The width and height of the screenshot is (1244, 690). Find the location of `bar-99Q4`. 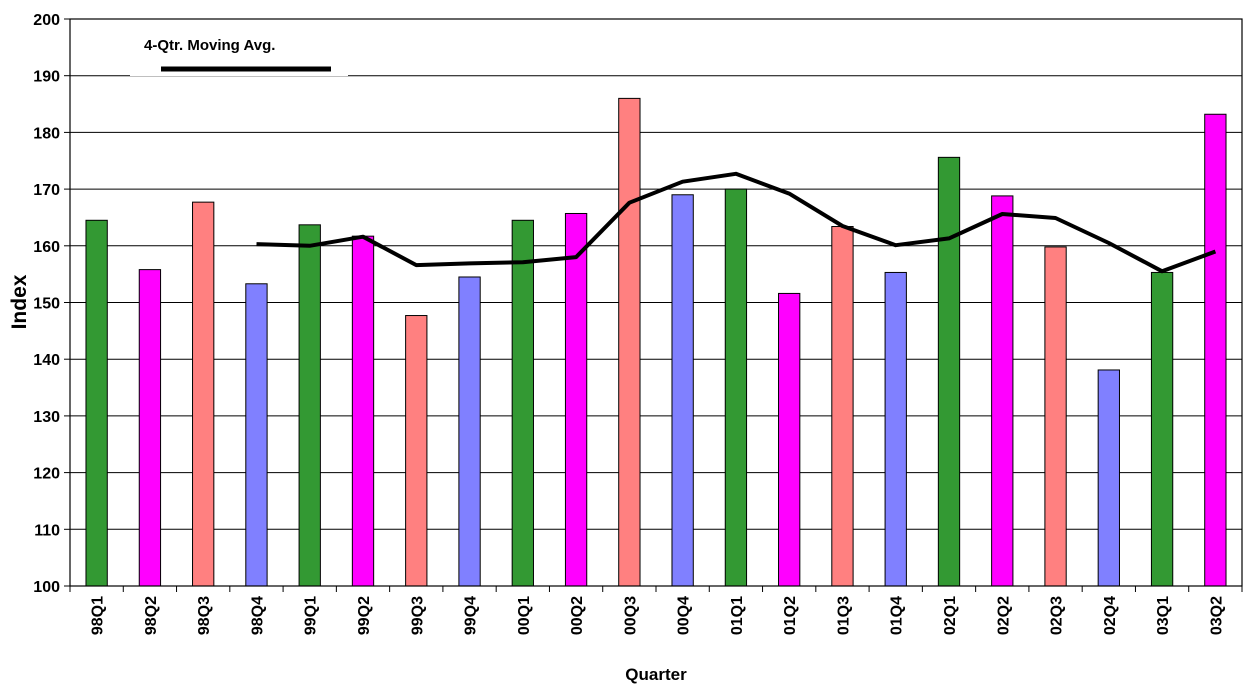

bar-99Q4 is located at coordinates (469, 431).